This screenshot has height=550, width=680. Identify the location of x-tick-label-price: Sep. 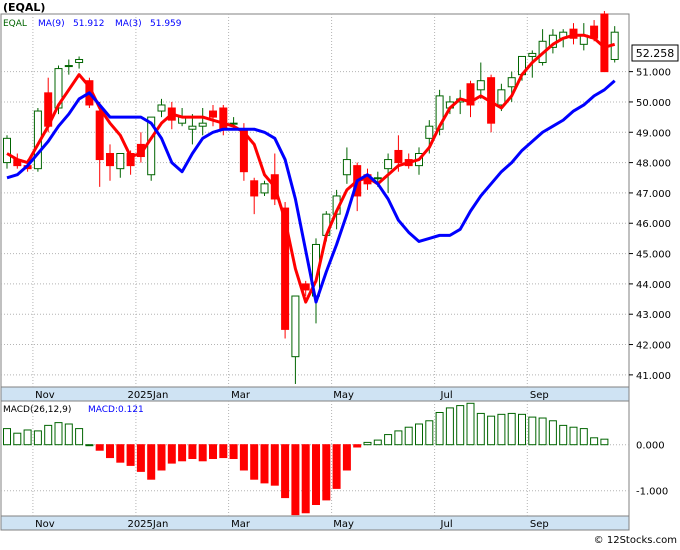
(539, 395).